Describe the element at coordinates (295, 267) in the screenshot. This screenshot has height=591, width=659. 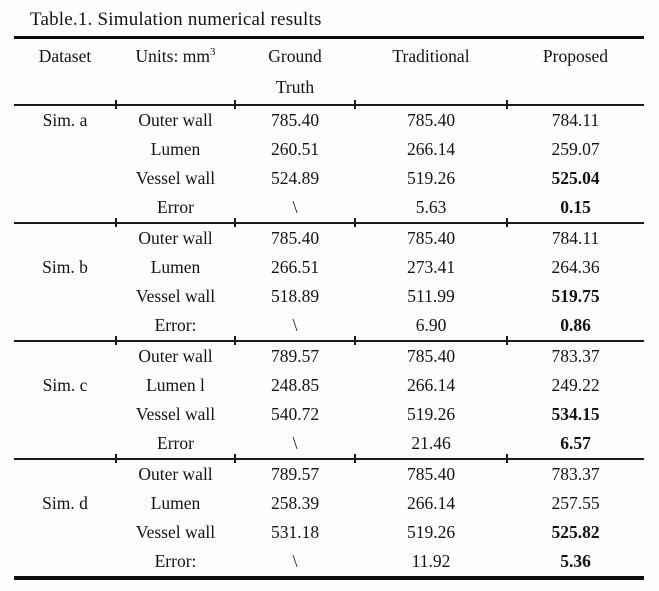
I see `ground-truth-value: 266.51` at that location.